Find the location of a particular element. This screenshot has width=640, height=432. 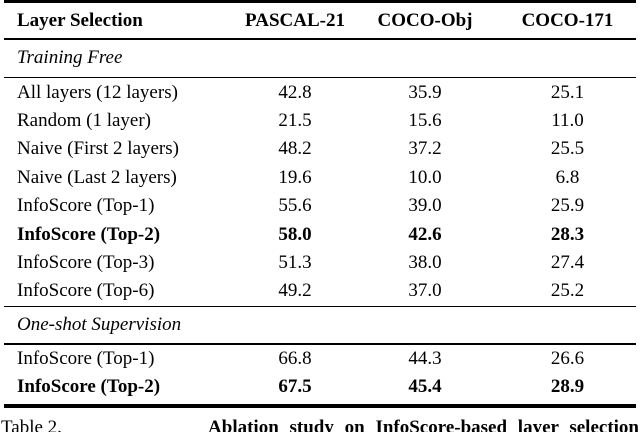

section-title: One-shot Supervision is located at coordinates (99, 325).